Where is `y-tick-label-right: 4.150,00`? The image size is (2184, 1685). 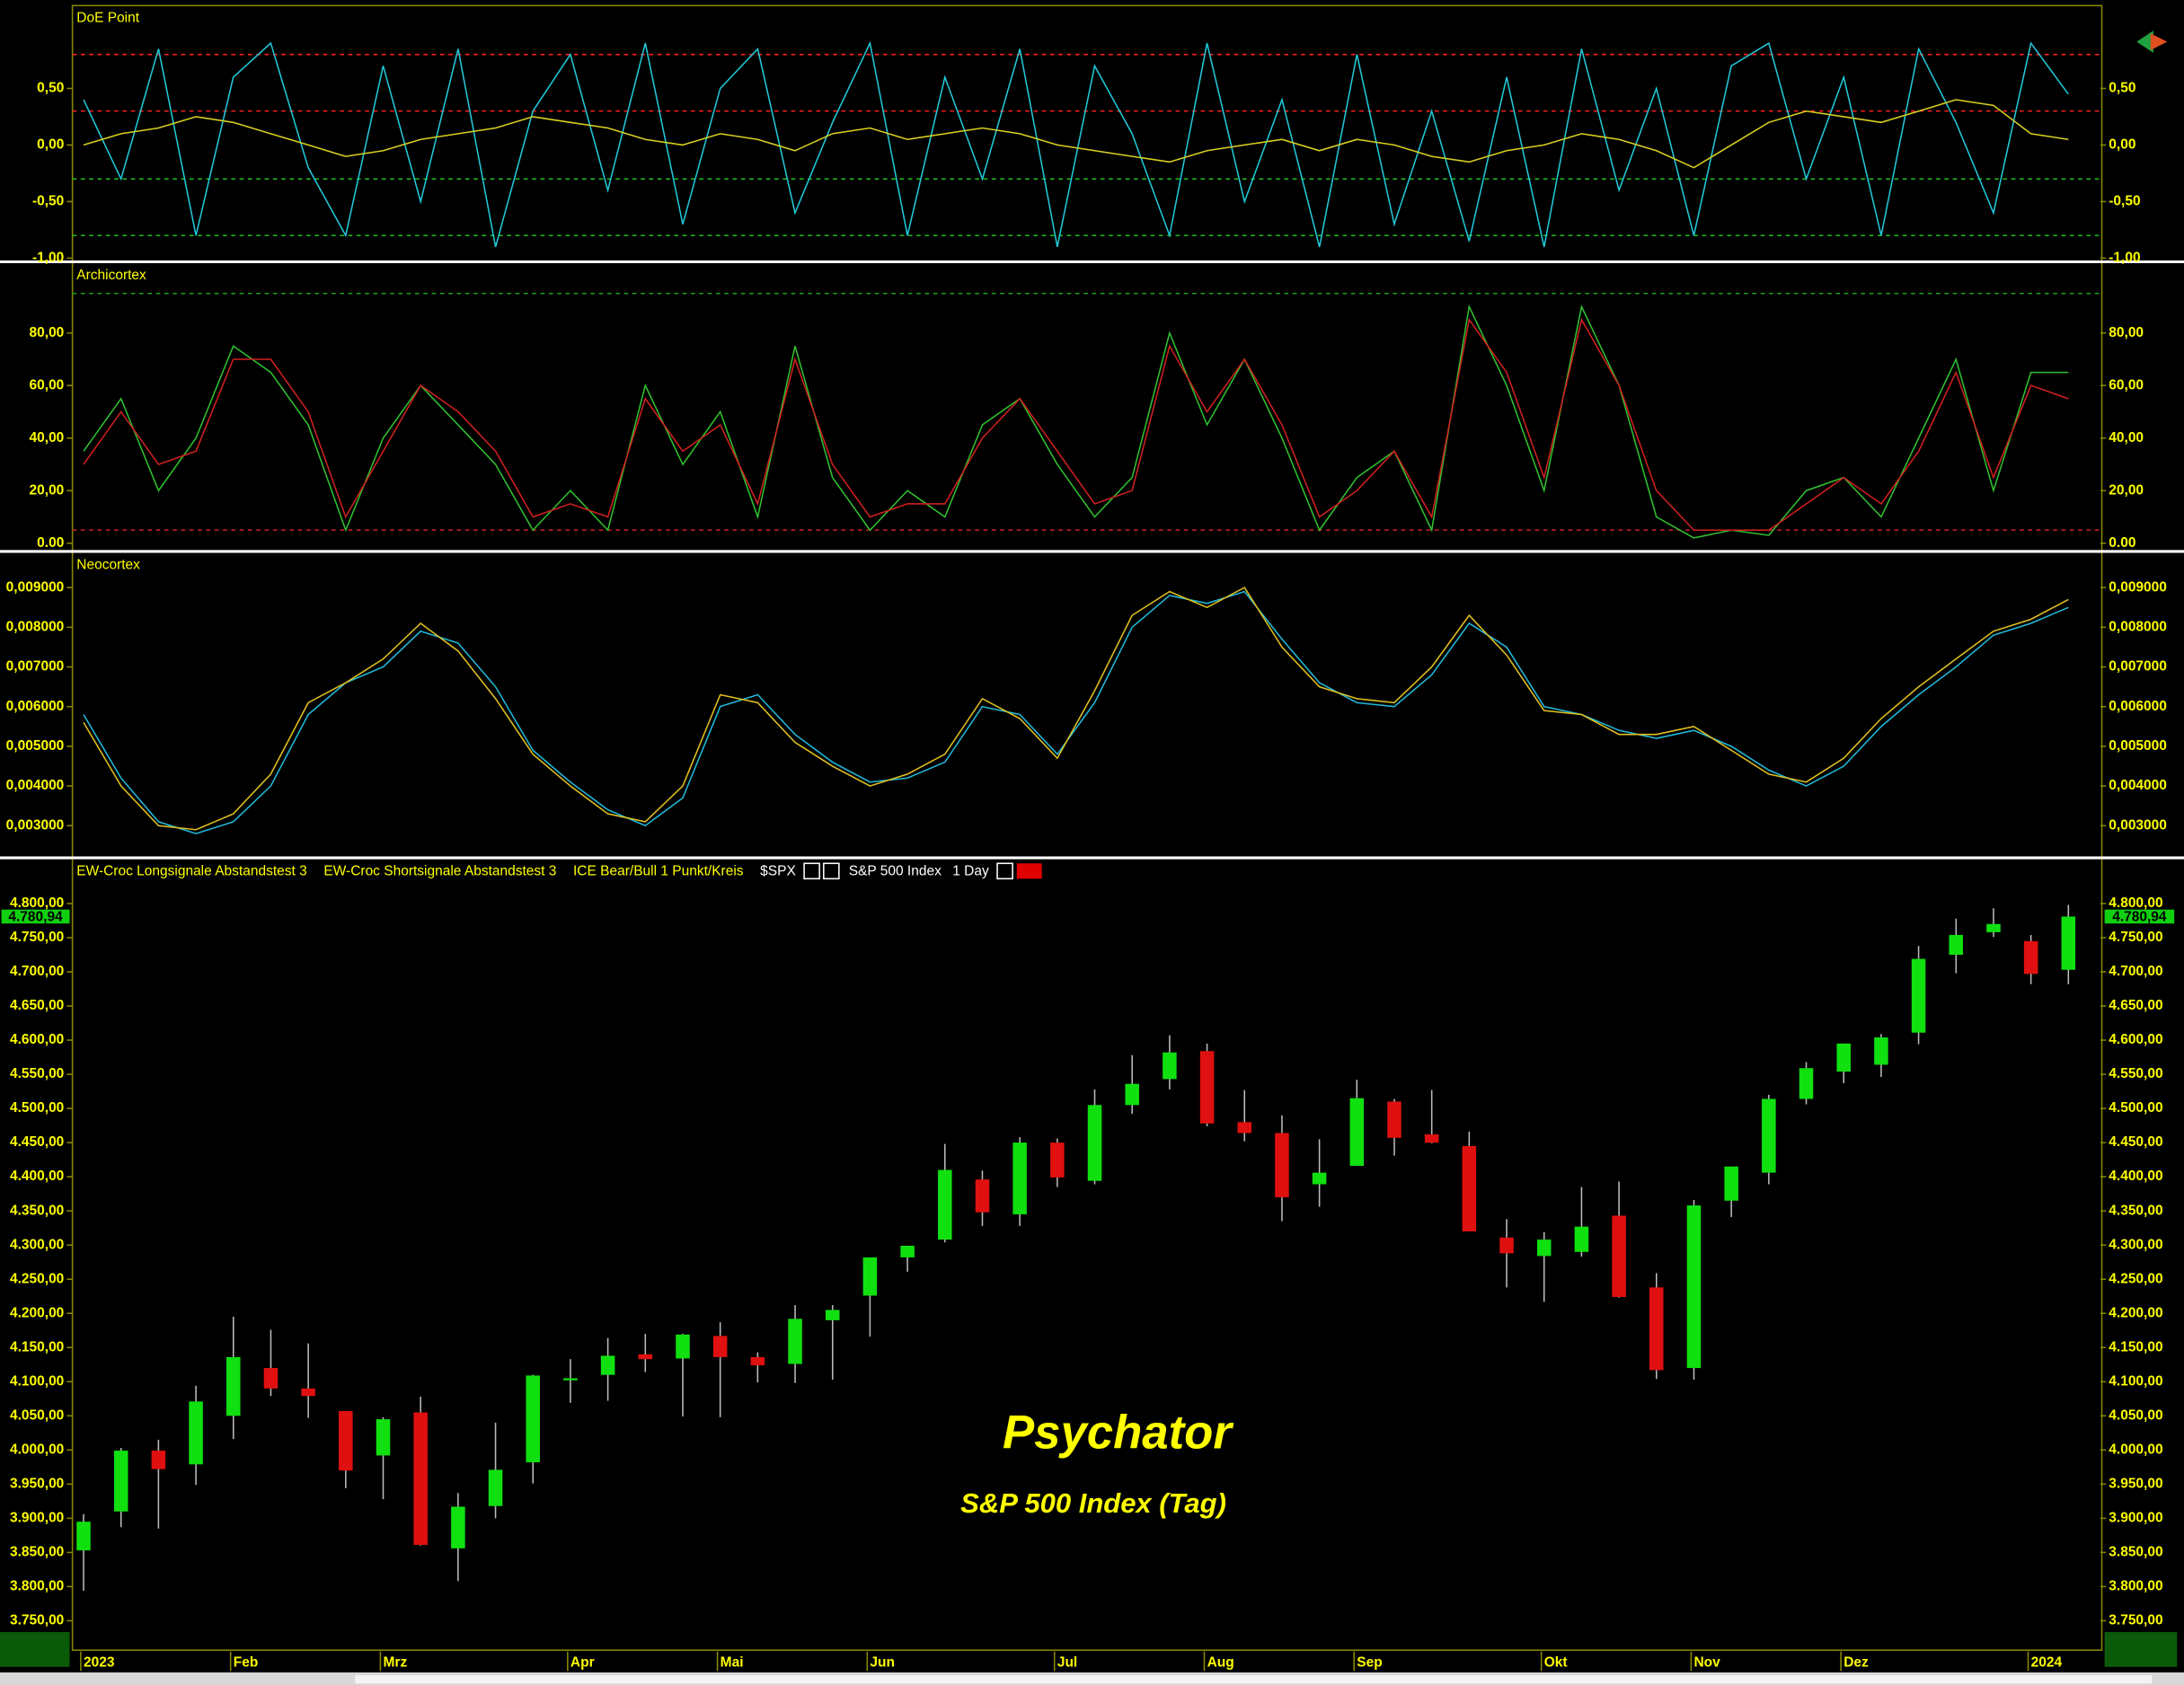 y-tick-label-right: 4.150,00 is located at coordinates (2136, 1346).